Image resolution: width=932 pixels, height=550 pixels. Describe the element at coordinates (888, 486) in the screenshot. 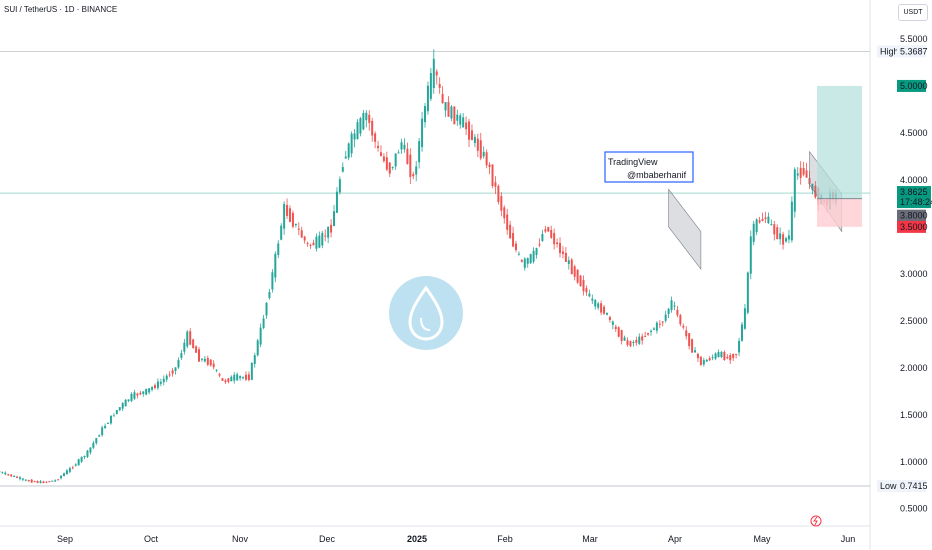

I see `low-label: Low` at that location.